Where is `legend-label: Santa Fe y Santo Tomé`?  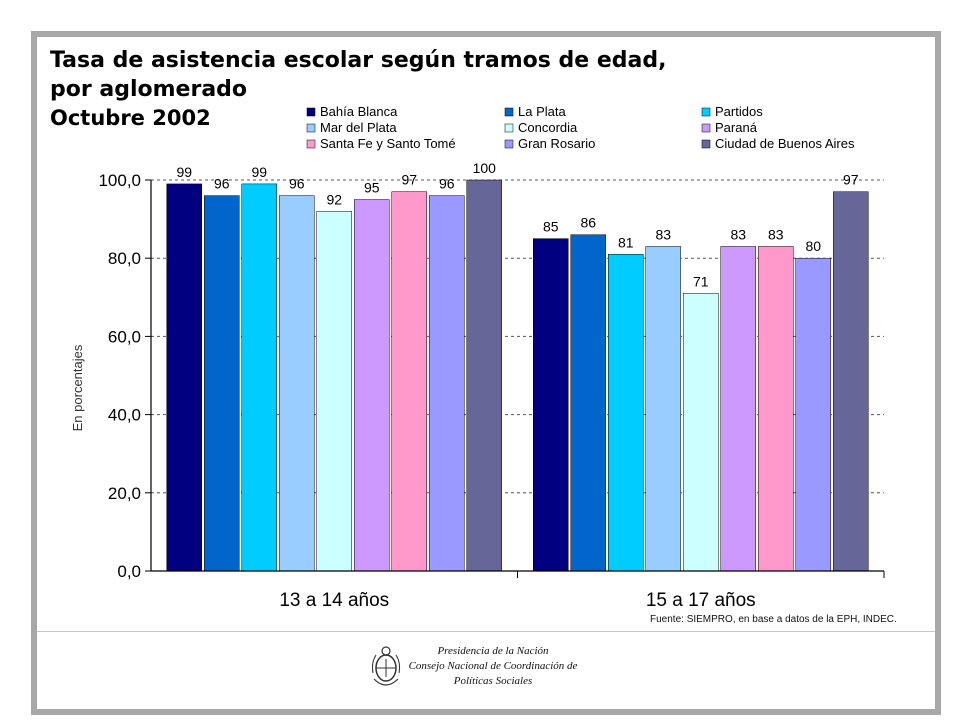
legend-label: Santa Fe y Santo Tomé is located at coordinates (388, 143).